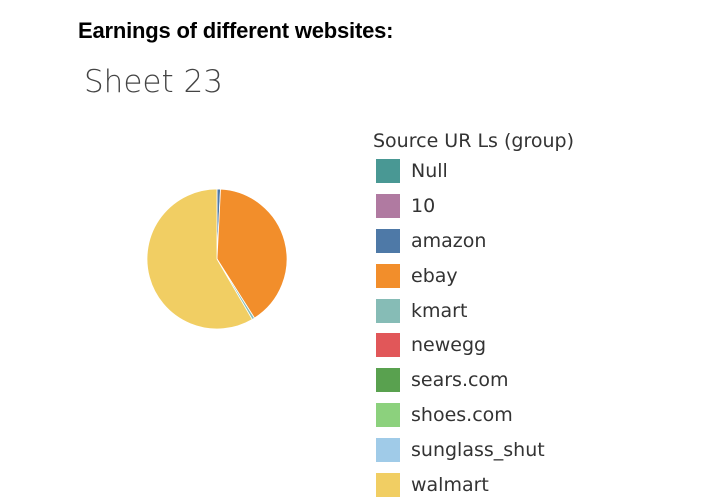 This screenshot has width=703, height=504. What do you see at coordinates (533, 380) in the screenshot?
I see `legend-item-sears: sears.com` at bounding box center [533, 380].